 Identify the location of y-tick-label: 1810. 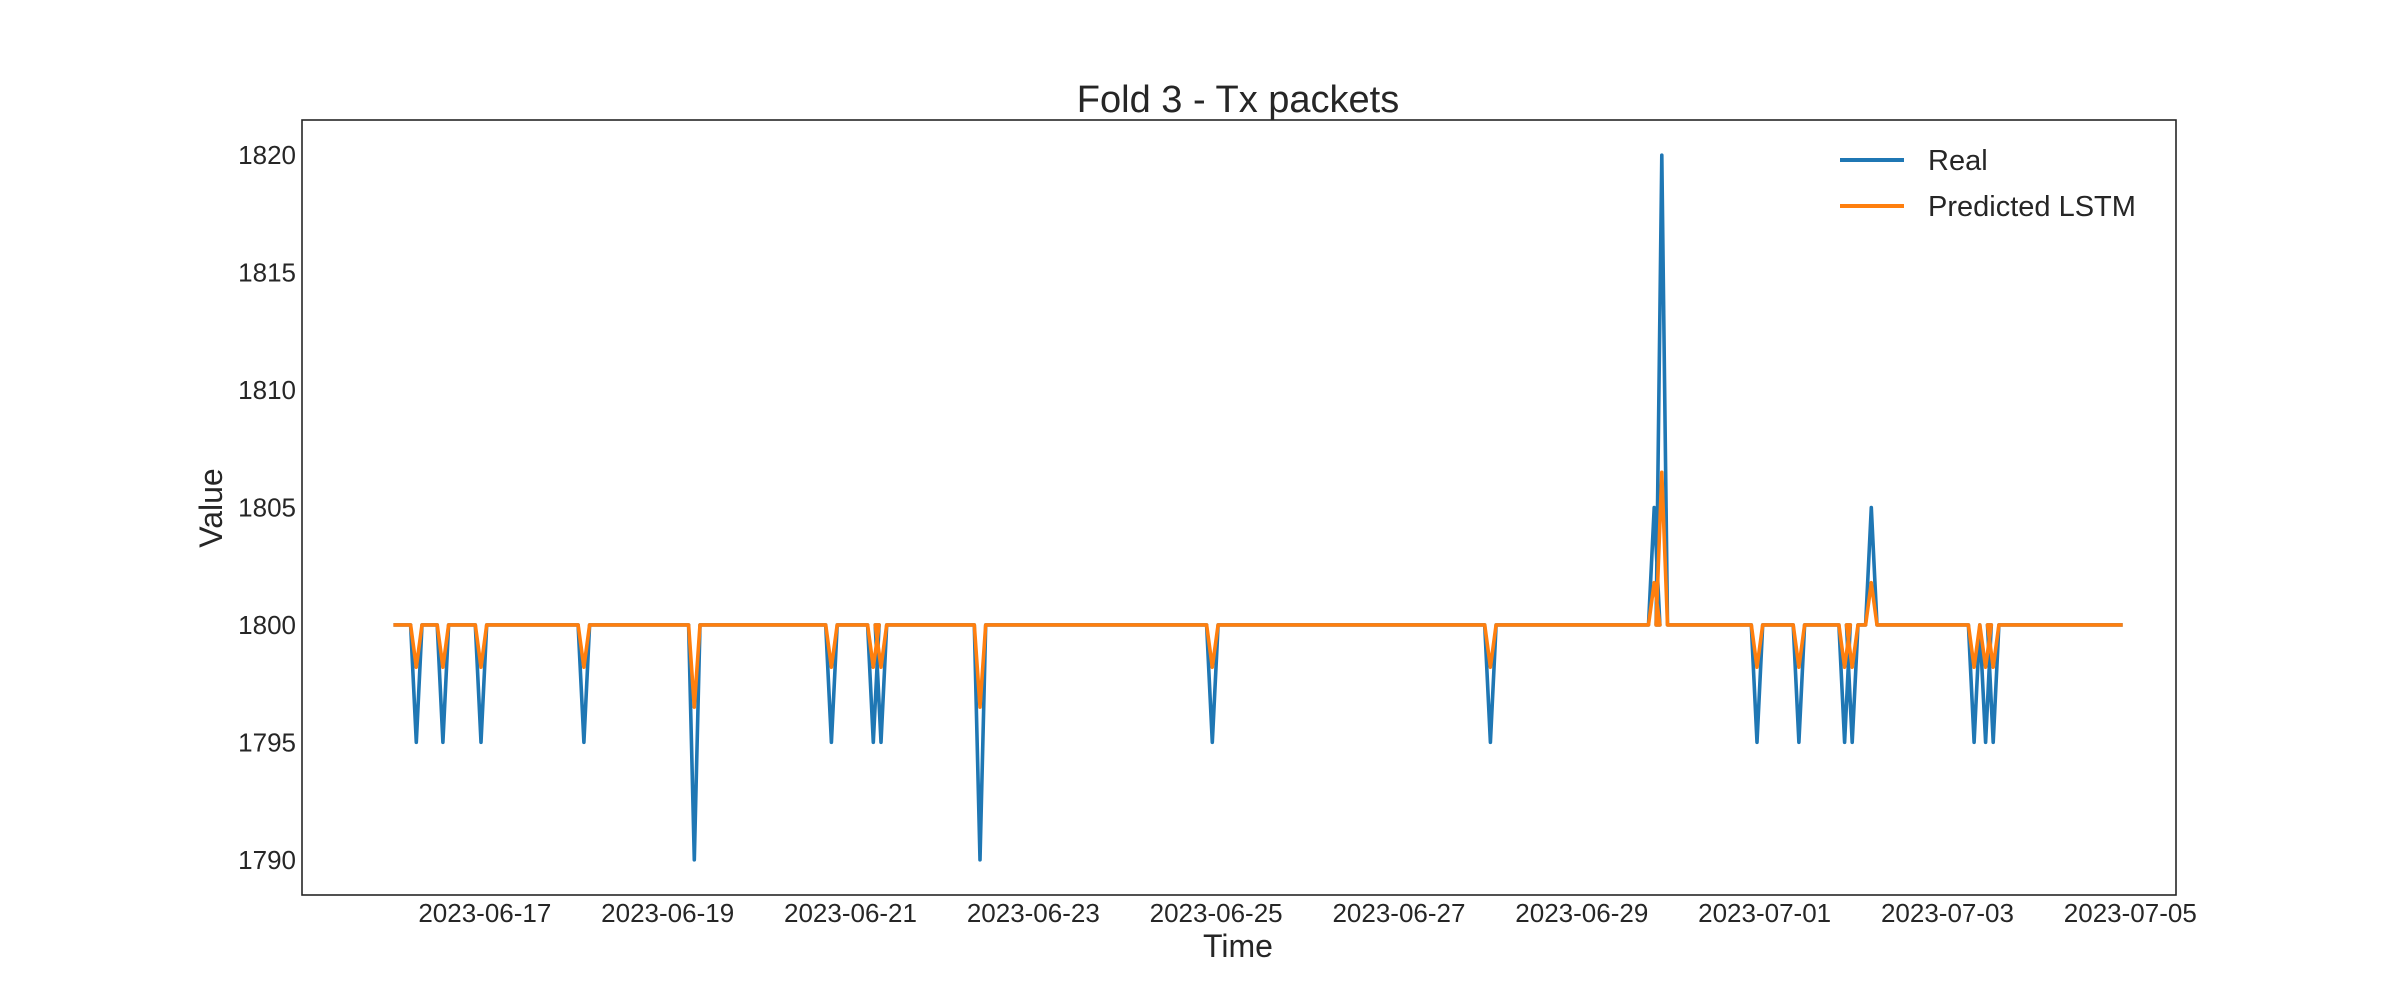
(267, 390).